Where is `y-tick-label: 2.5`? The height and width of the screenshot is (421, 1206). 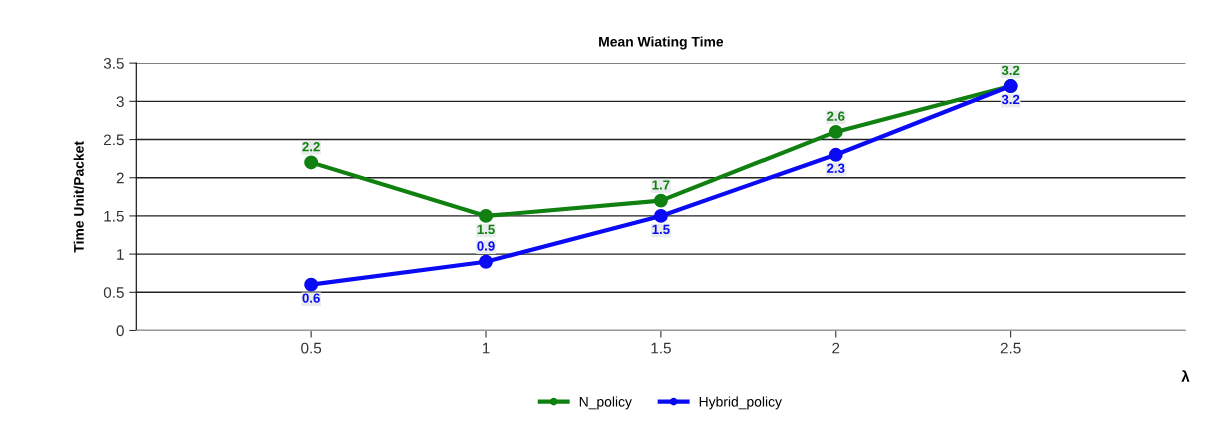
y-tick-label: 2.5 is located at coordinates (114, 140).